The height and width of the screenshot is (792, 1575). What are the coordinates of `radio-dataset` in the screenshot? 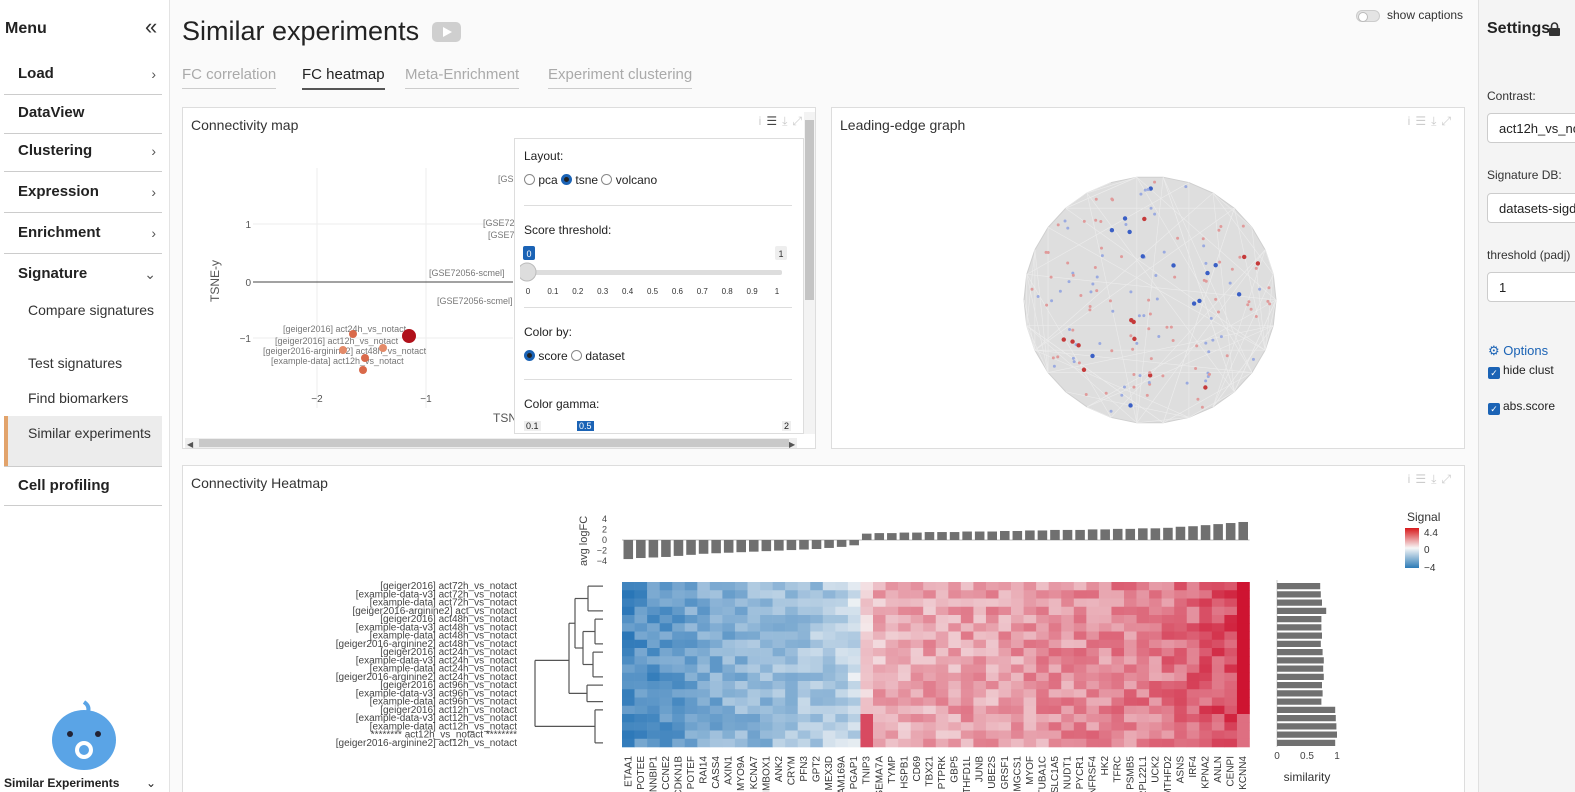 It's located at (577, 355).